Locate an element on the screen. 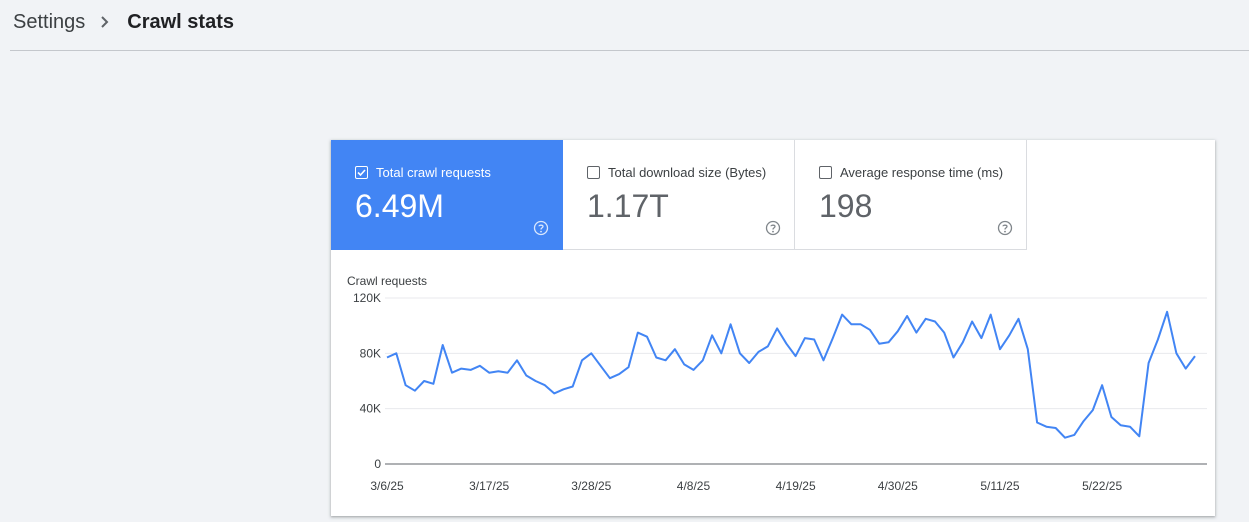 The image size is (1249, 522). tile-average-response-time: Average response time (ms) 198 is located at coordinates (911, 195).